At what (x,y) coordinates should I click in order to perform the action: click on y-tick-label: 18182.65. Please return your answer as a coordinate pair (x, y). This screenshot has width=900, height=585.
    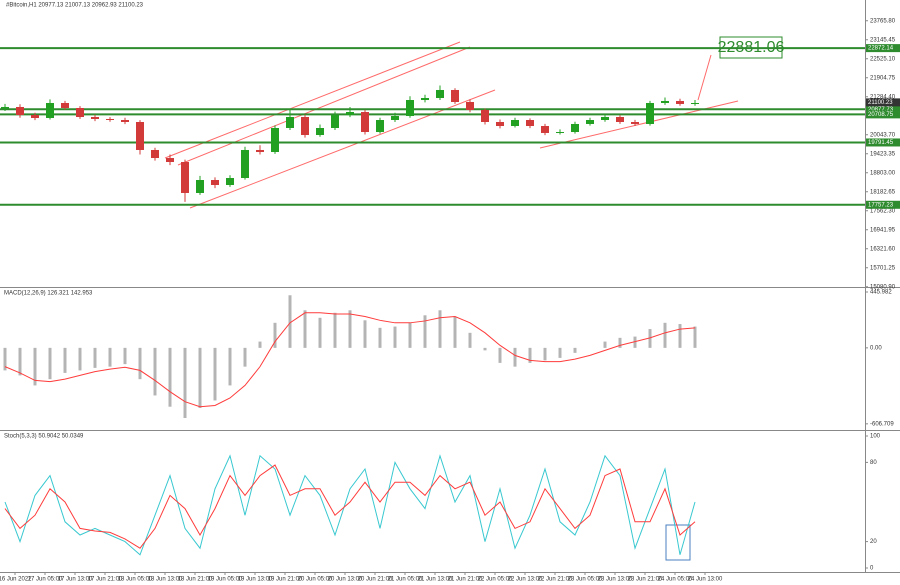
    Looking at the image, I should click on (883, 192).